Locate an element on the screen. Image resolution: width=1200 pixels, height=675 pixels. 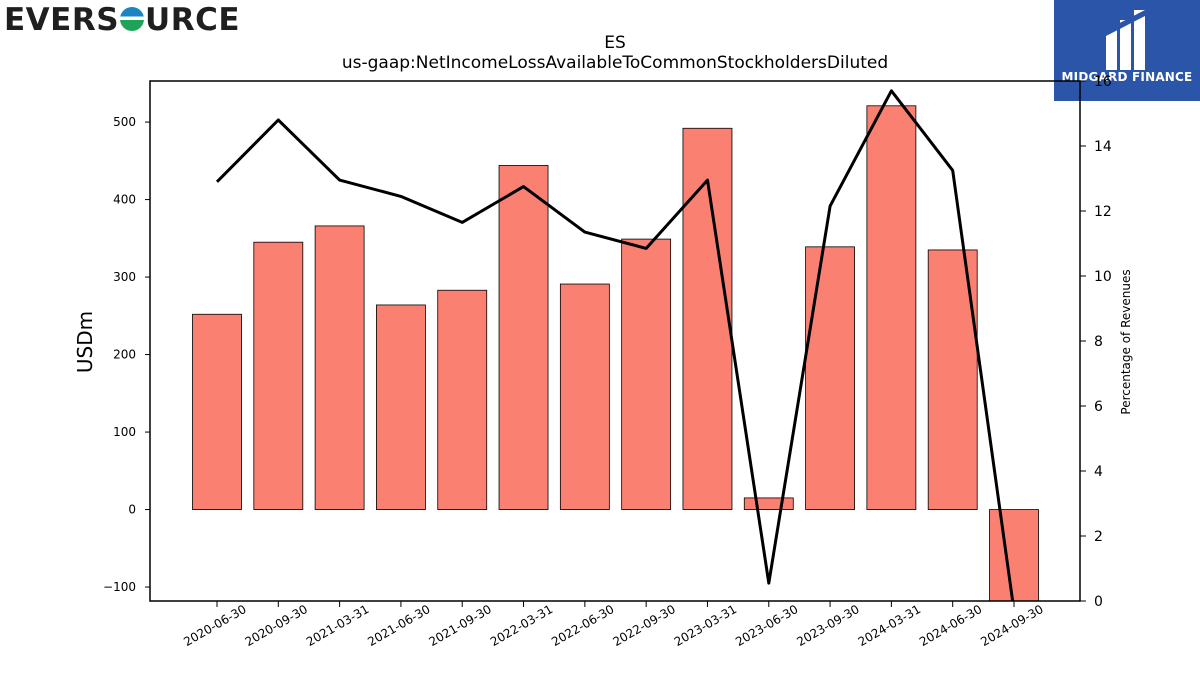
y2-axis-label: Percentage of Revenues is located at coordinates (1126, 341).